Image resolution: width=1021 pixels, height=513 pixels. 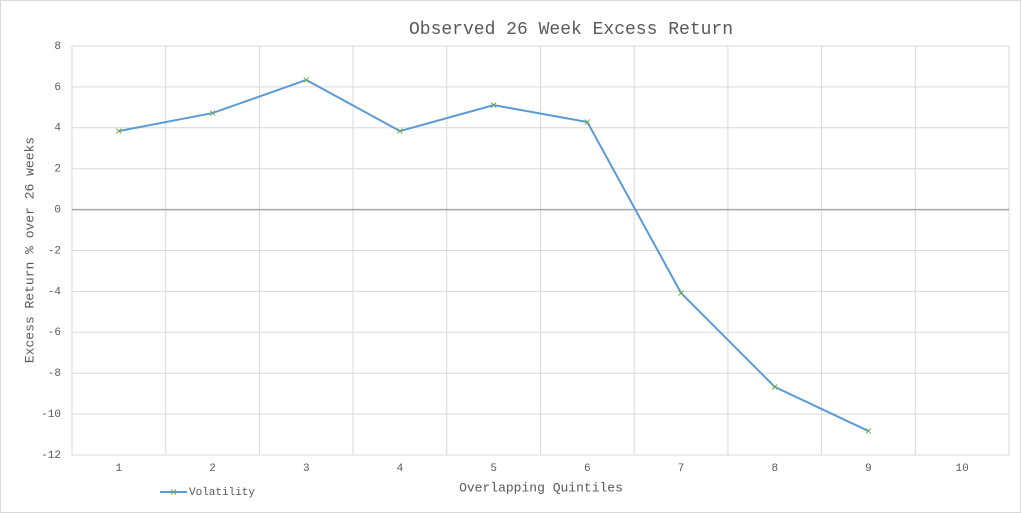 What do you see at coordinates (571, 30) in the screenshot?
I see `chart-title: Observed 26 Week Excess Return` at bounding box center [571, 30].